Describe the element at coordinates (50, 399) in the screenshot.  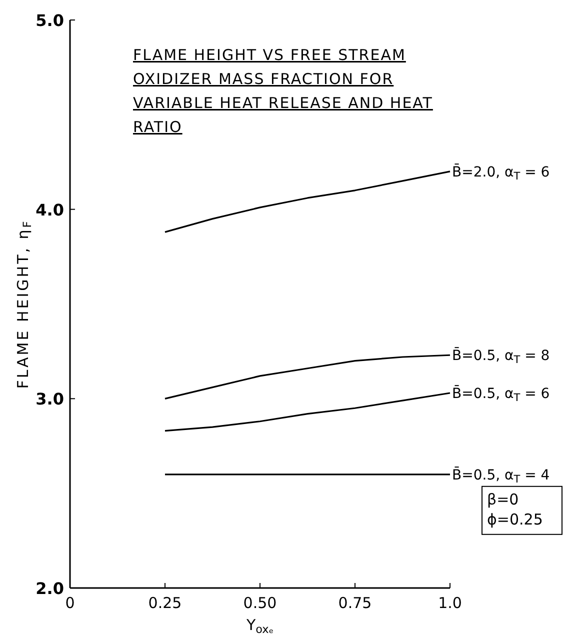
I see `y-tick-label: 3.0` at that location.